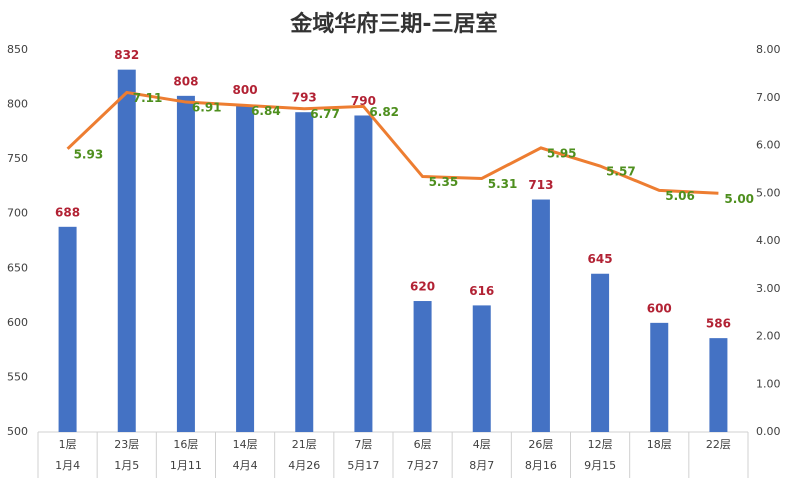 The image size is (788, 490). Describe the element at coordinates (422, 287) in the screenshot. I see `bar-label: 620` at that location.